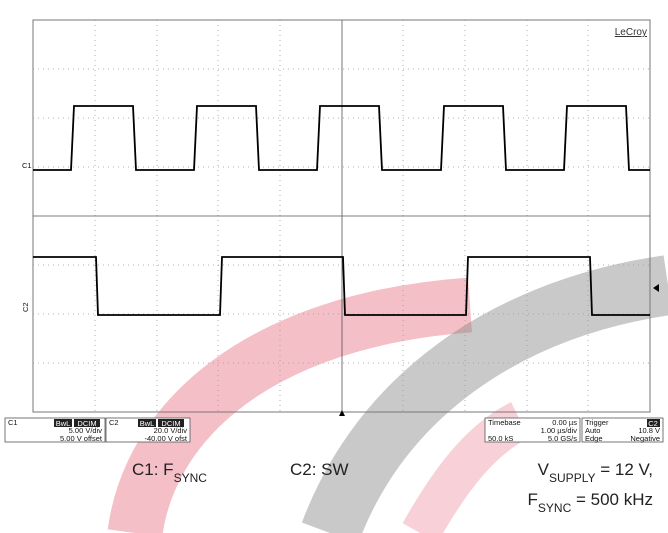 The height and width of the screenshot is (533, 668). I want to click on caption: FSYNC = 500 kHz, so click(590, 502).